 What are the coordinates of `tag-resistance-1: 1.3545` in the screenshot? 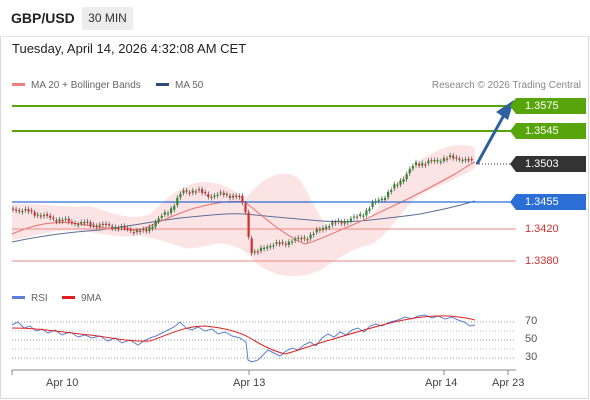 It's located at (548, 131).